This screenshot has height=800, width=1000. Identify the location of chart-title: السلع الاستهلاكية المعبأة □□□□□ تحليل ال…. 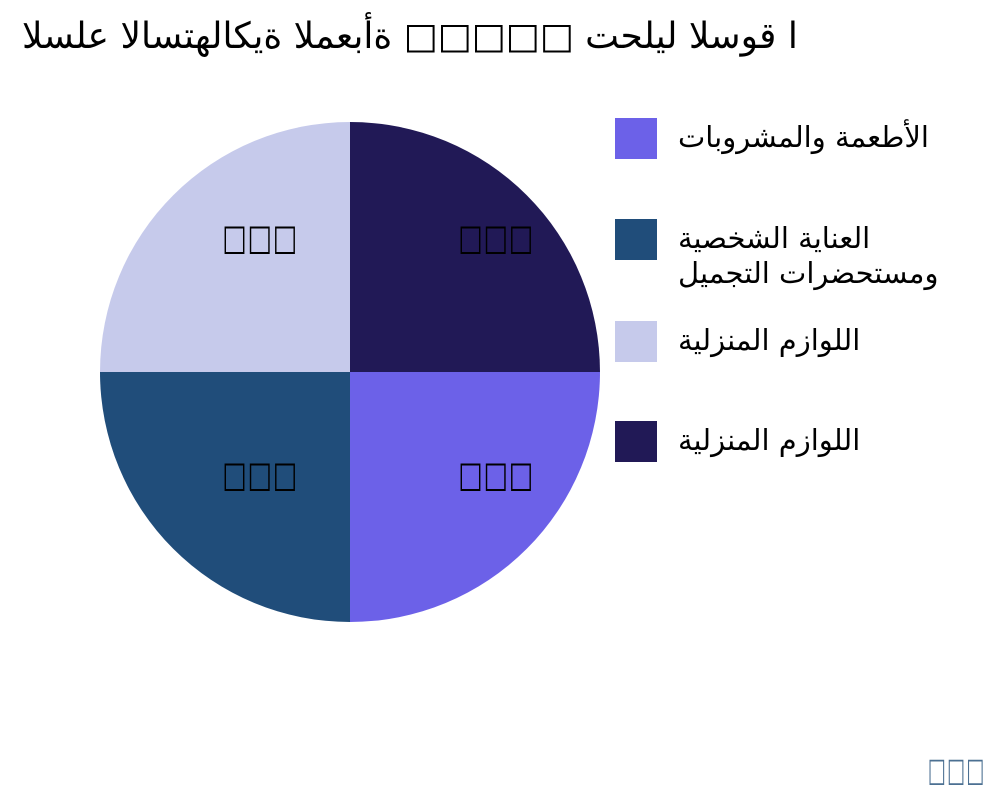
(410, 36).